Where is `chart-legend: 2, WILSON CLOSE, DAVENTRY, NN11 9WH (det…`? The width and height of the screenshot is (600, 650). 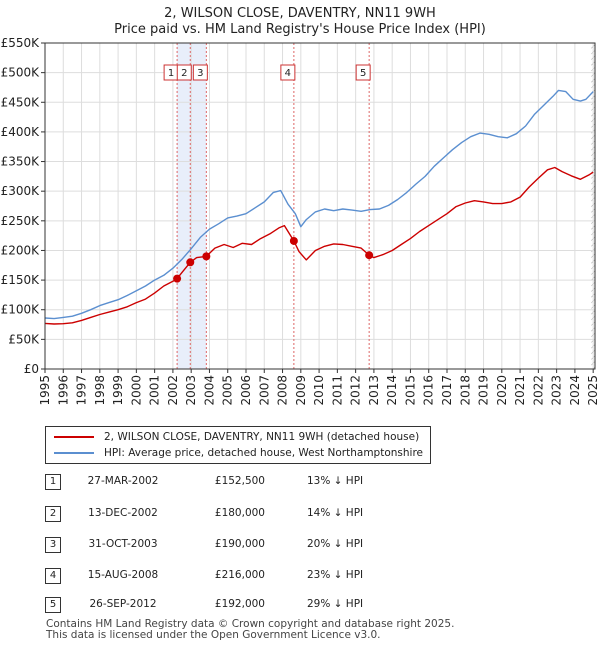 chart-legend: 2, WILSON CLOSE, DAVENTRY, NN11 9WH (det… is located at coordinates (238, 445).